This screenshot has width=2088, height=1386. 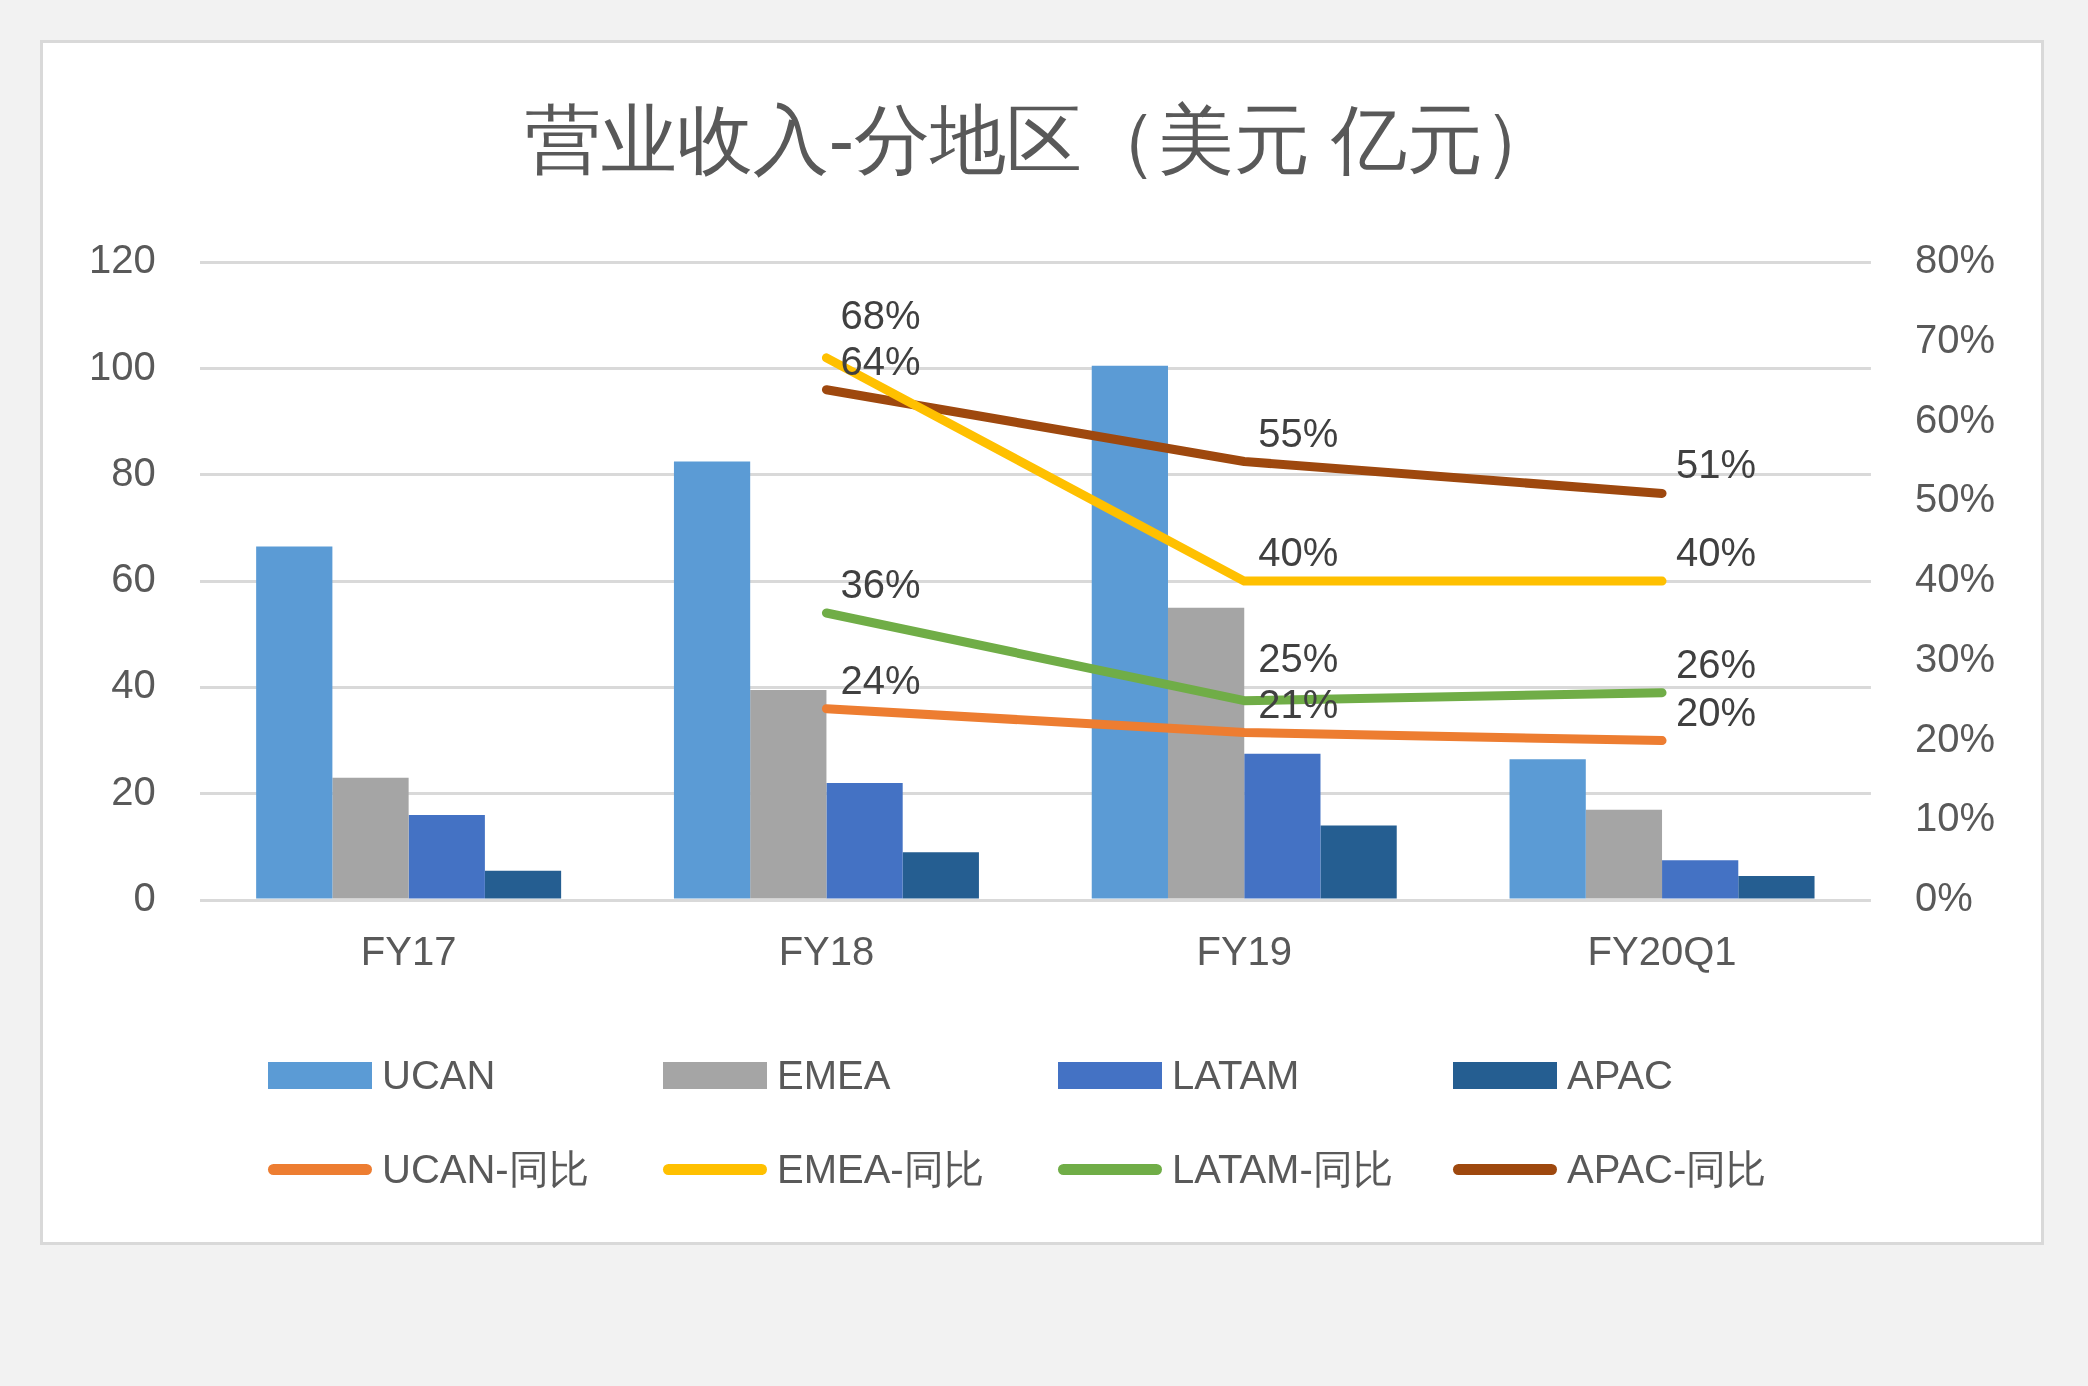 What do you see at coordinates (1954, 578) in the screenshot?
I see `y2-tick-label: 40%` at bounding box center [1954, 578].